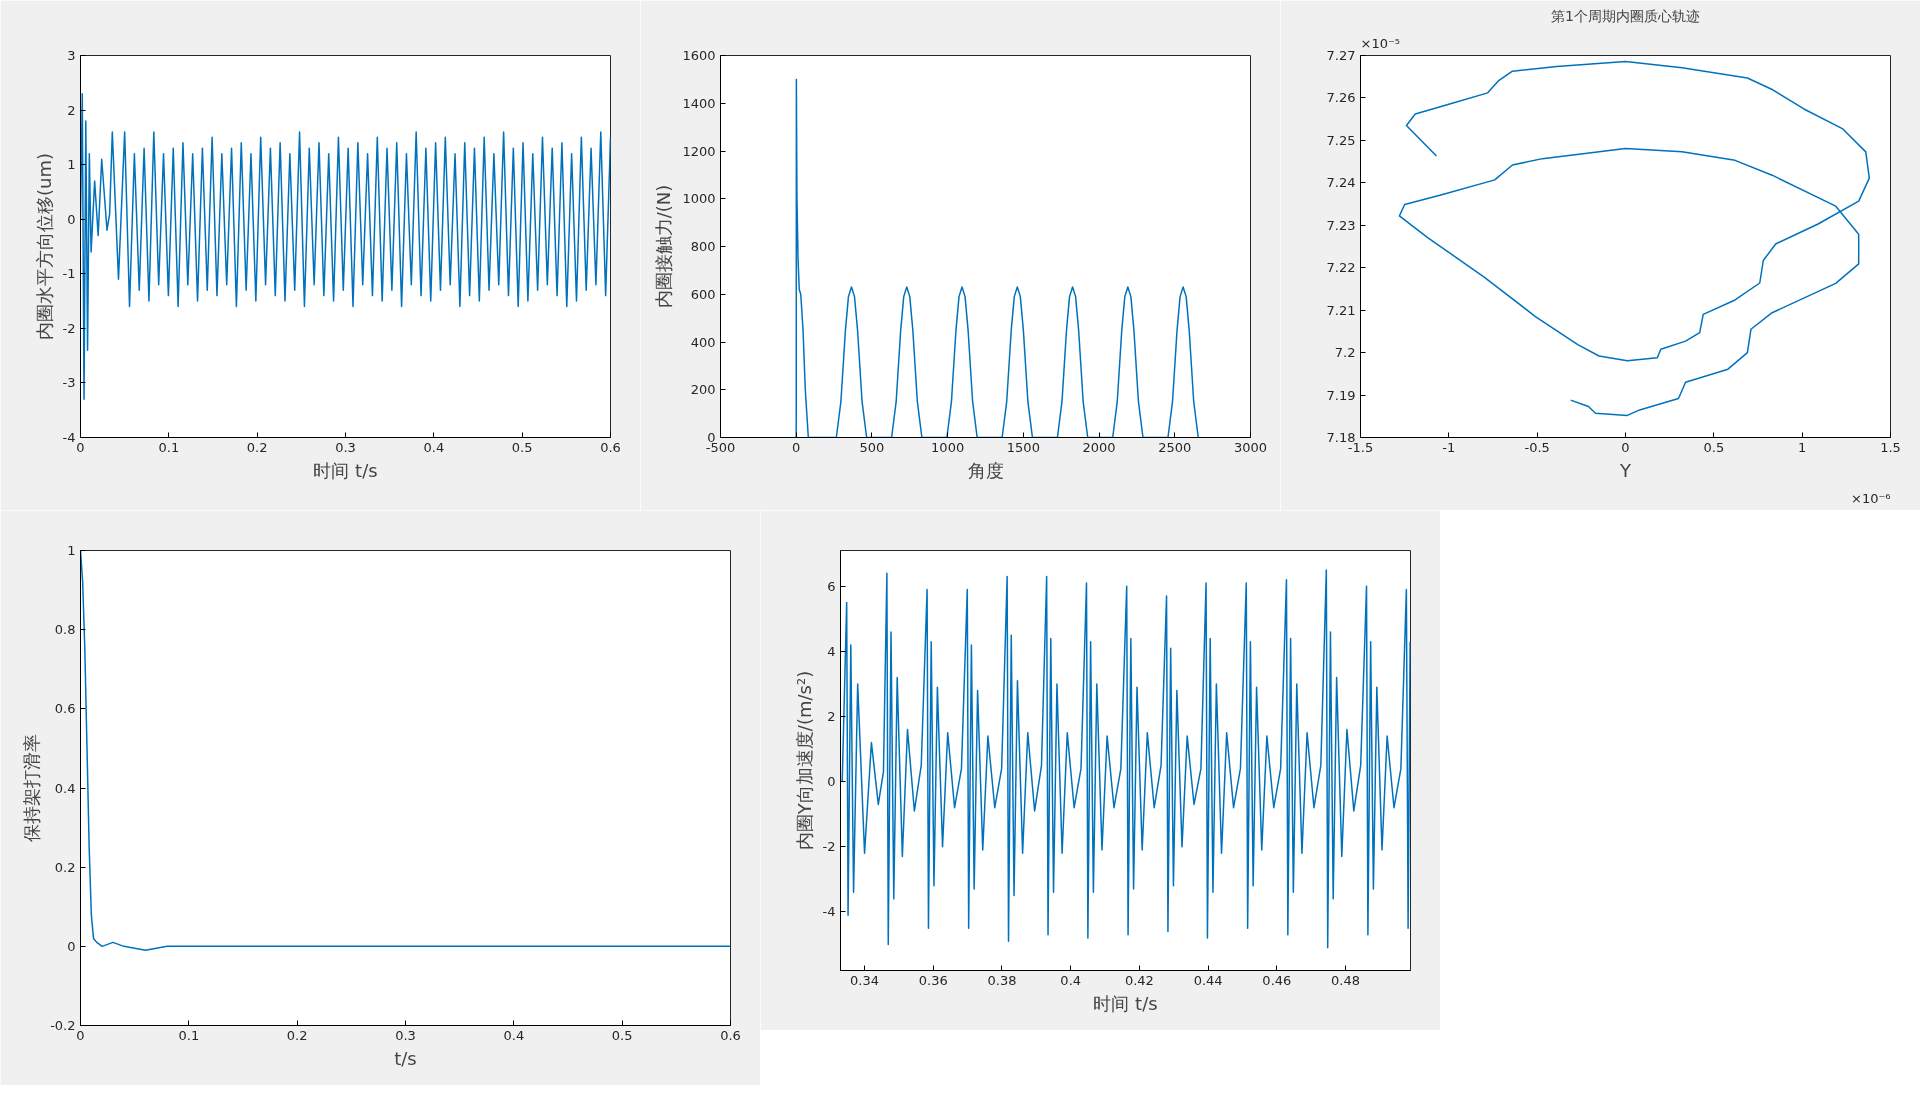 This screenshot has width=1920, height=1099. What do you see at coordinates (405, 1058) in the screenshot?
I see `x-axis-title: t/s` at bounding box center [405, 1058].